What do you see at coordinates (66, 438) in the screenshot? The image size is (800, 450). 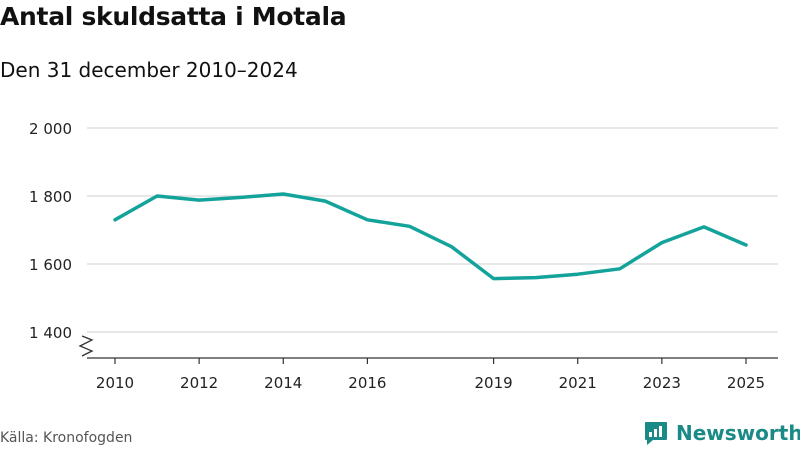 I see `source-note: Källa: Kronofogden` at bounding box center [66, 438].